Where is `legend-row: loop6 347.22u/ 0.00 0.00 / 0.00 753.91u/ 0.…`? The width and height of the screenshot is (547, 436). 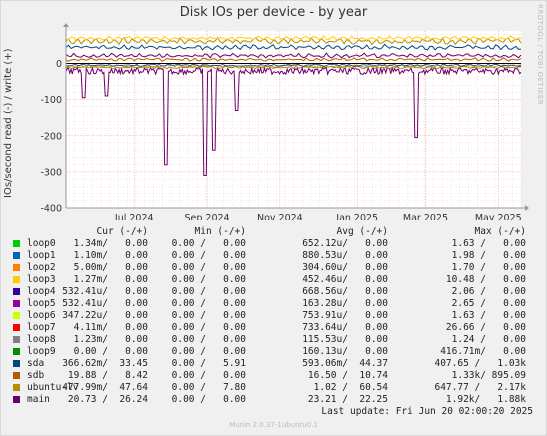
legend-row: loop6 347.22u/ 0.00 0.00 / 0.00 753.91u/ 0.… is located at coordinates (275, 316).